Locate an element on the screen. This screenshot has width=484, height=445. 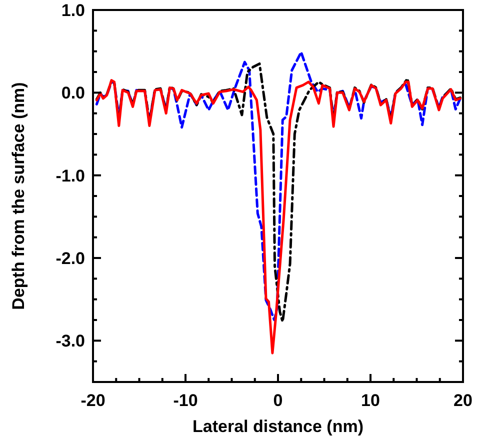
x-tick-label: 10 is located at coordinates (370, 400).